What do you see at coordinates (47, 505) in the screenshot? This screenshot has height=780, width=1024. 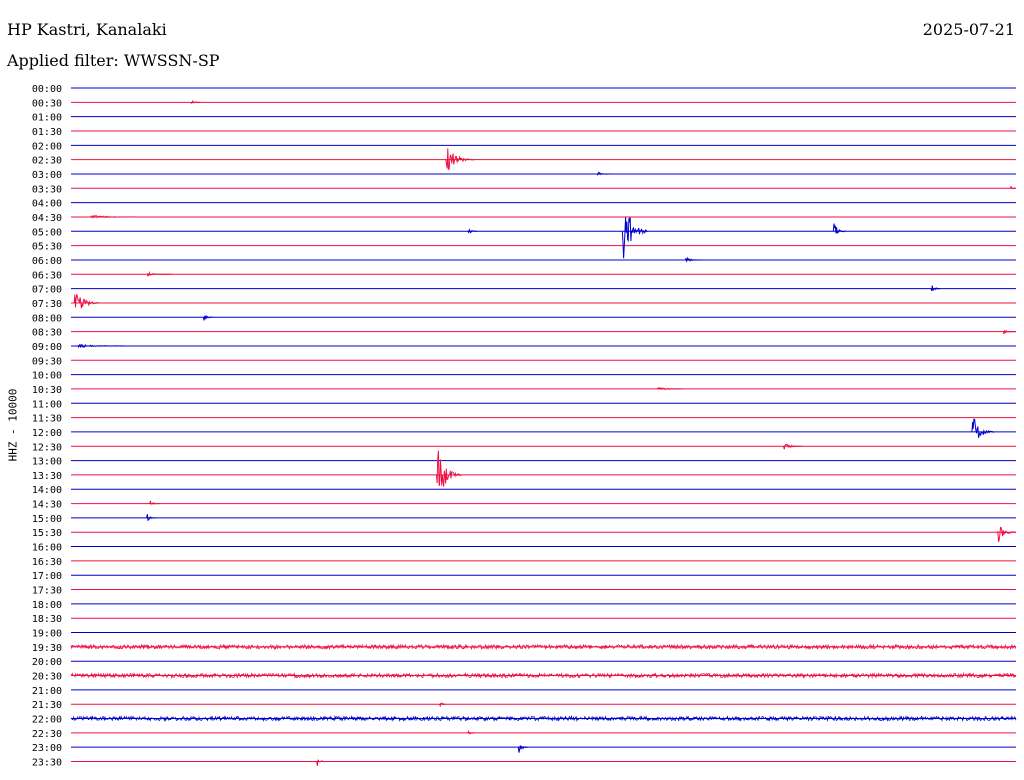 I see `row-label: 14:30` at bounding box center [47, 505].